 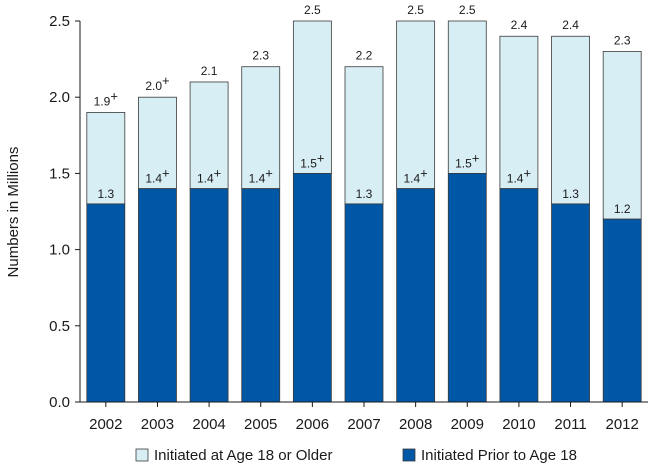 I want to click on total-label-2003: 2.0+, so click(x=157, y=83).